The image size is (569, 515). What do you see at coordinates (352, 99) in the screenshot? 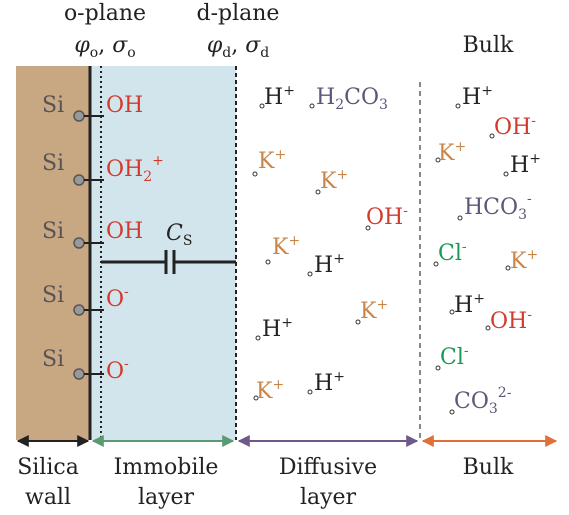
I see `svg-text: H2CO3` at bounding box center [352, 99].